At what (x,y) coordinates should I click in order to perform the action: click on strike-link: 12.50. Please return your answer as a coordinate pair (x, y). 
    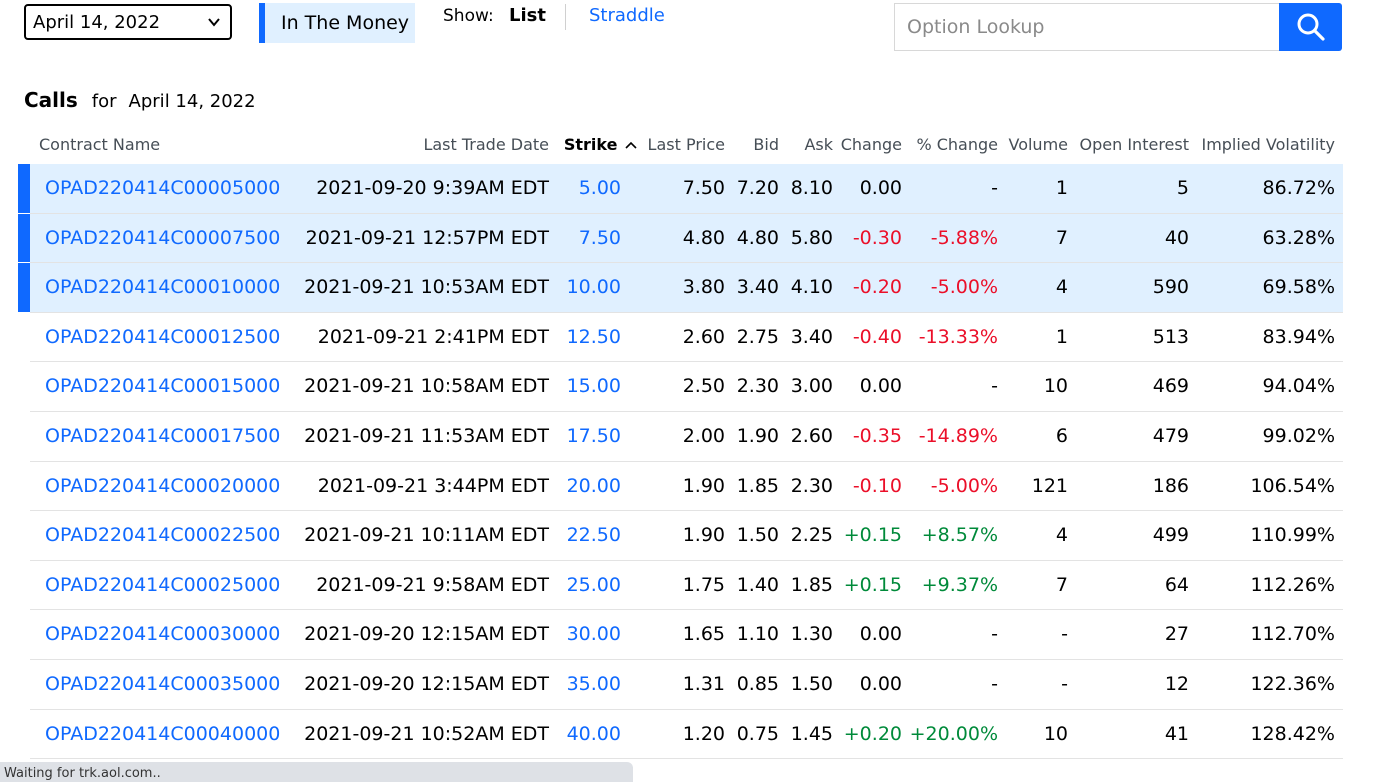
    Looking at the image, I should click on (593, 336).